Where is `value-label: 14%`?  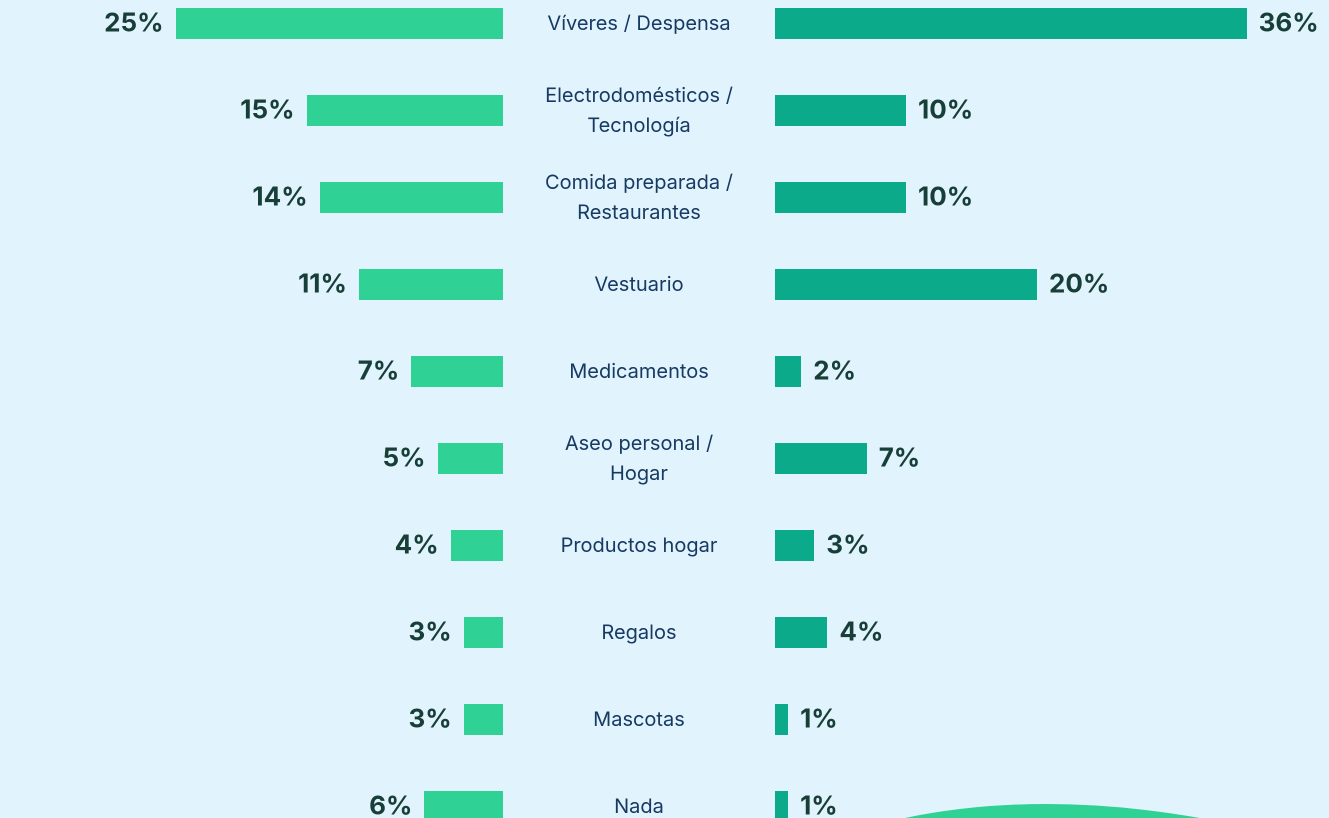 value-label: 14% is located at coordinates (280, 197).